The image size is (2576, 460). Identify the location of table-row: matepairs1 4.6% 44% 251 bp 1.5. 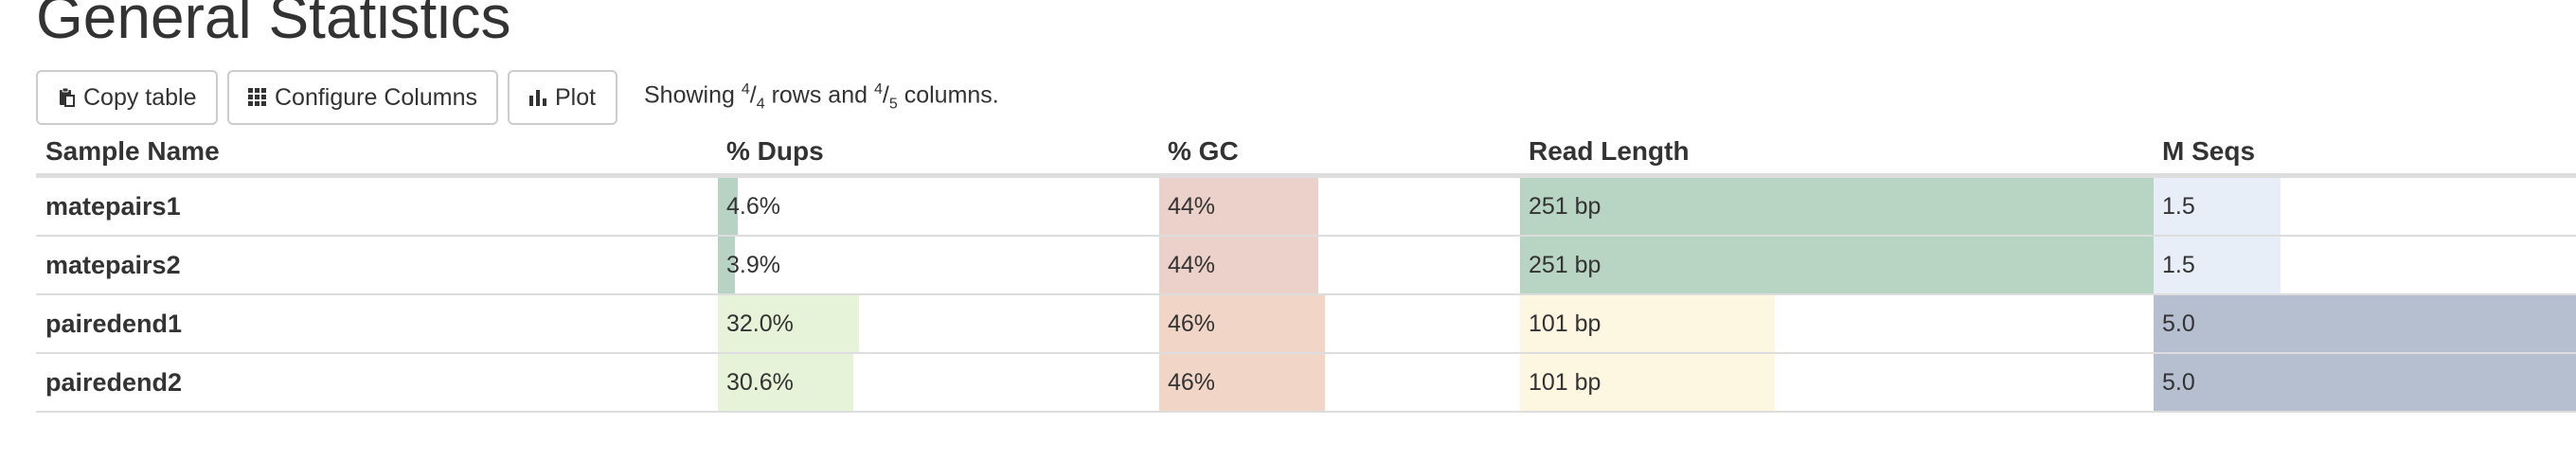
(1306, 207).